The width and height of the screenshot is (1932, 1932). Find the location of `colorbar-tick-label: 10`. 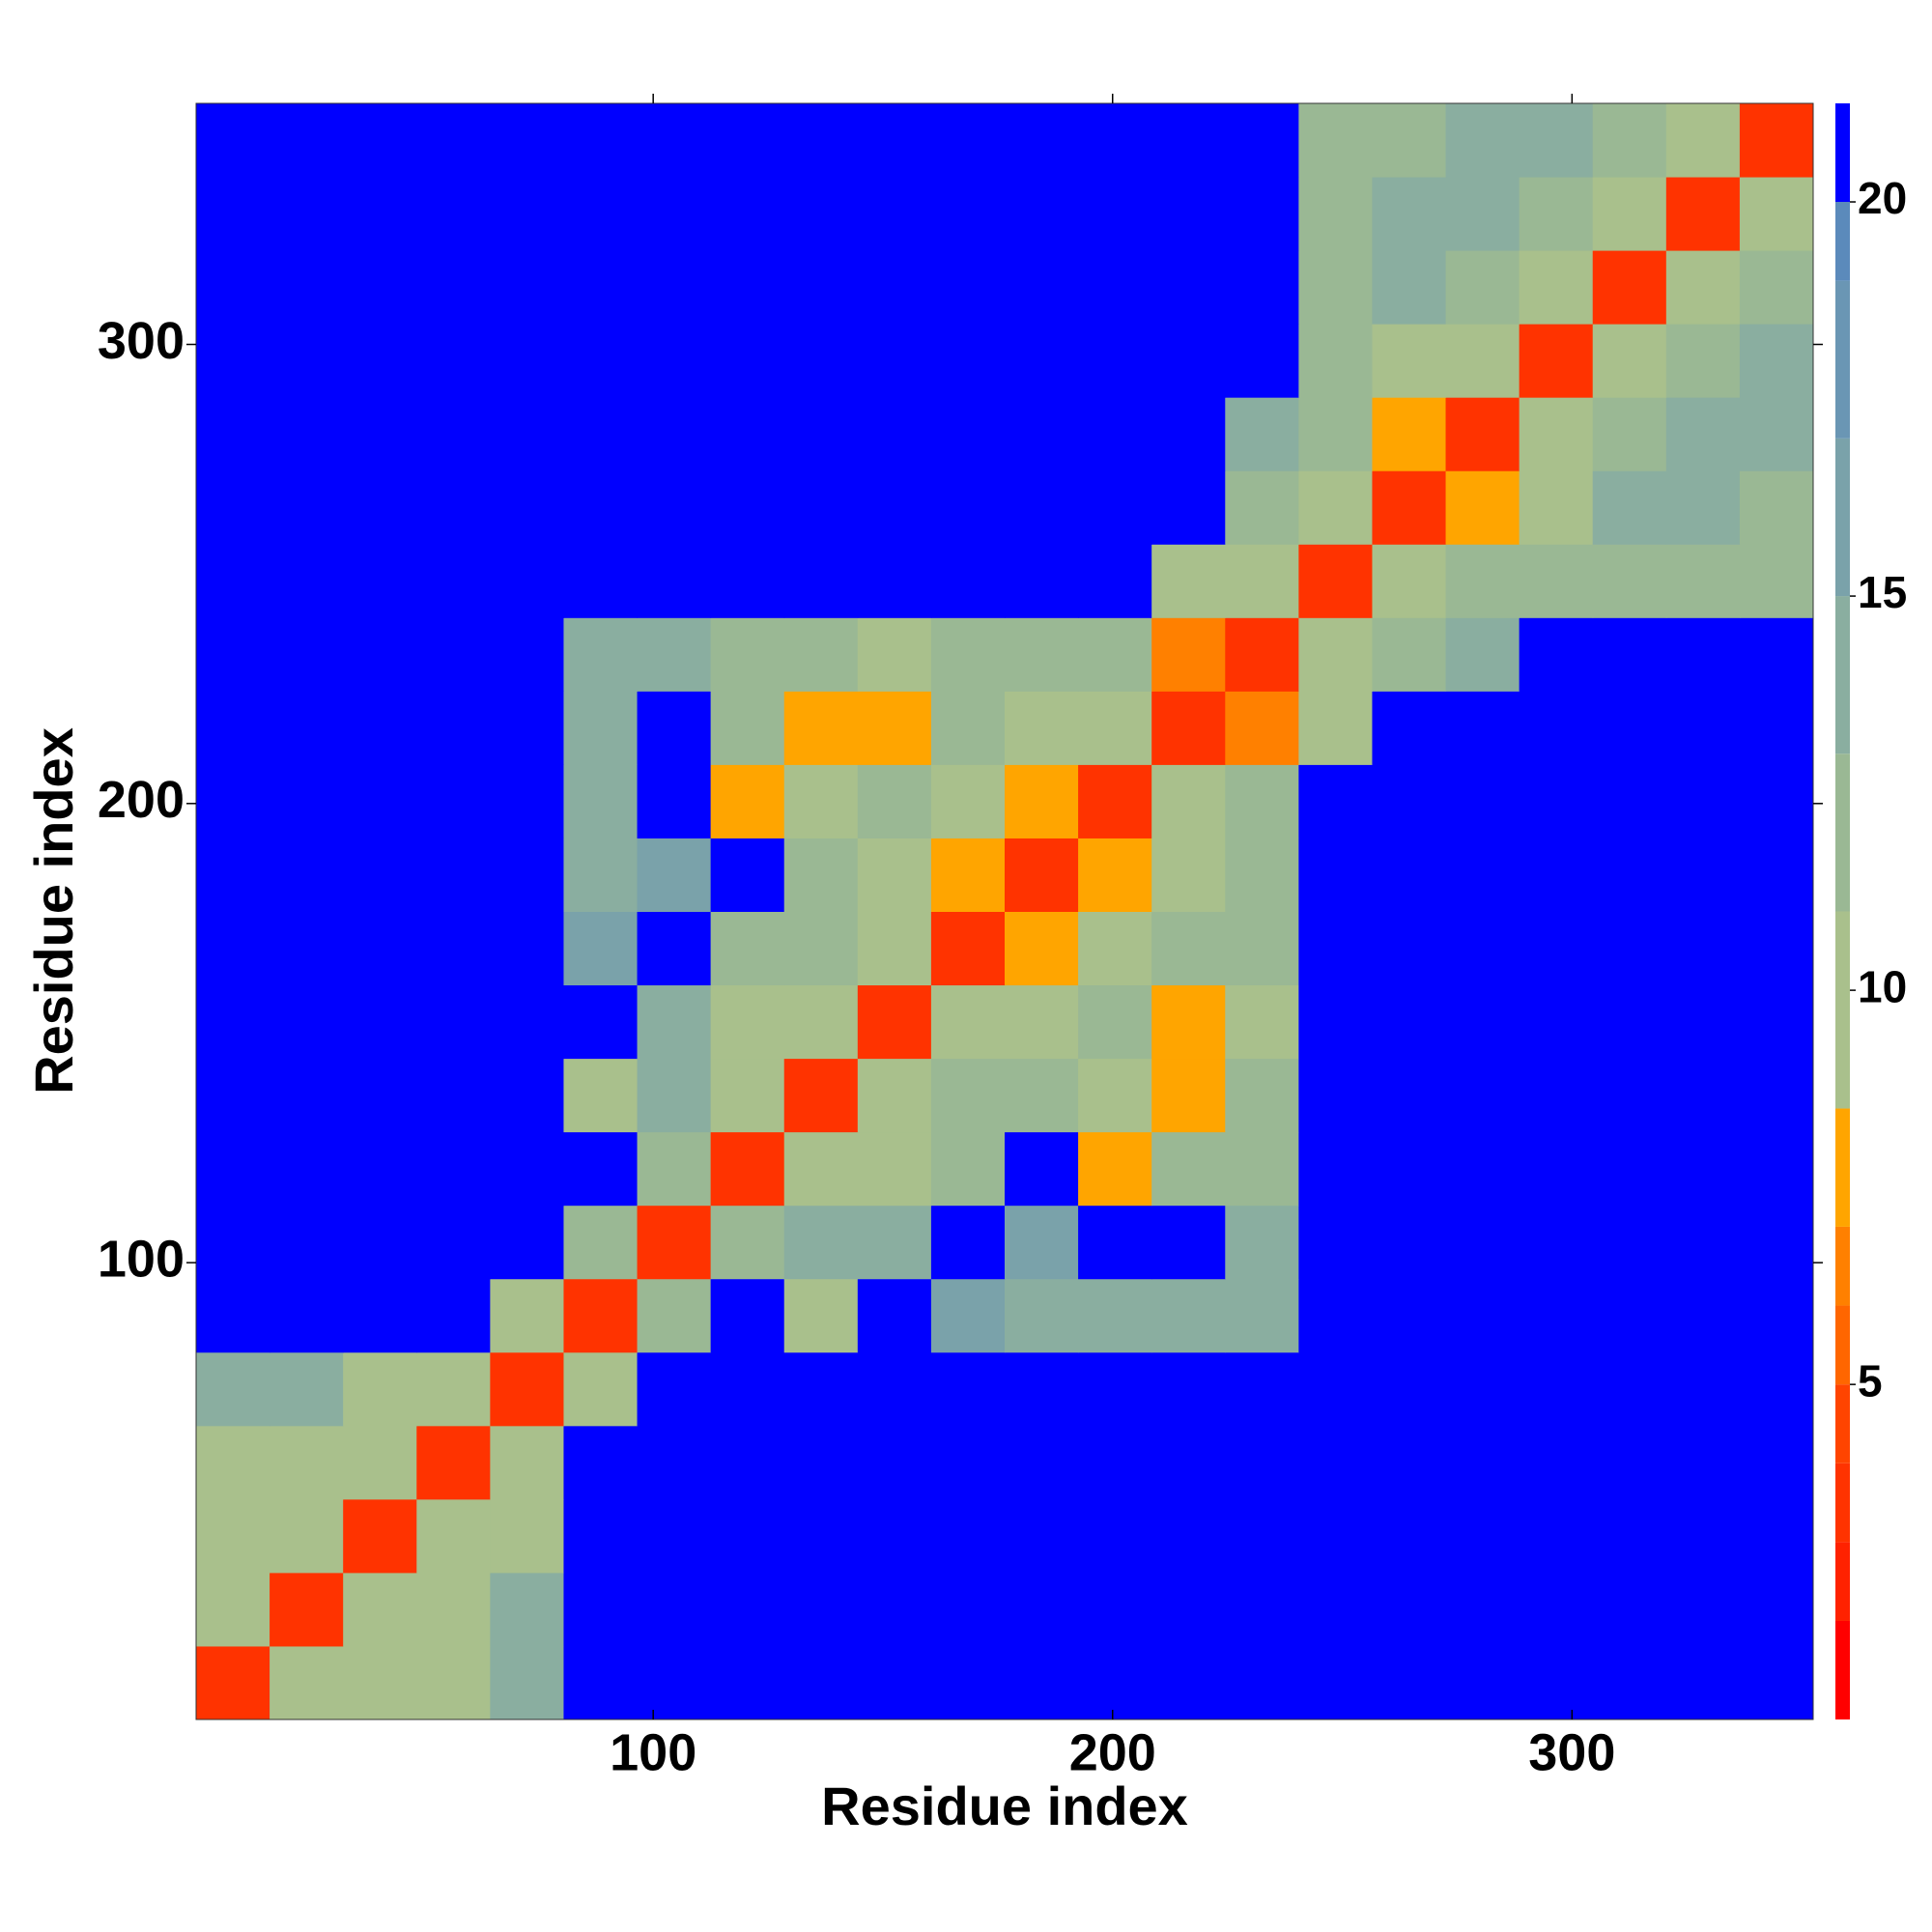

colorbar-tick-label: 10 is located at coordinates (1882, 986).